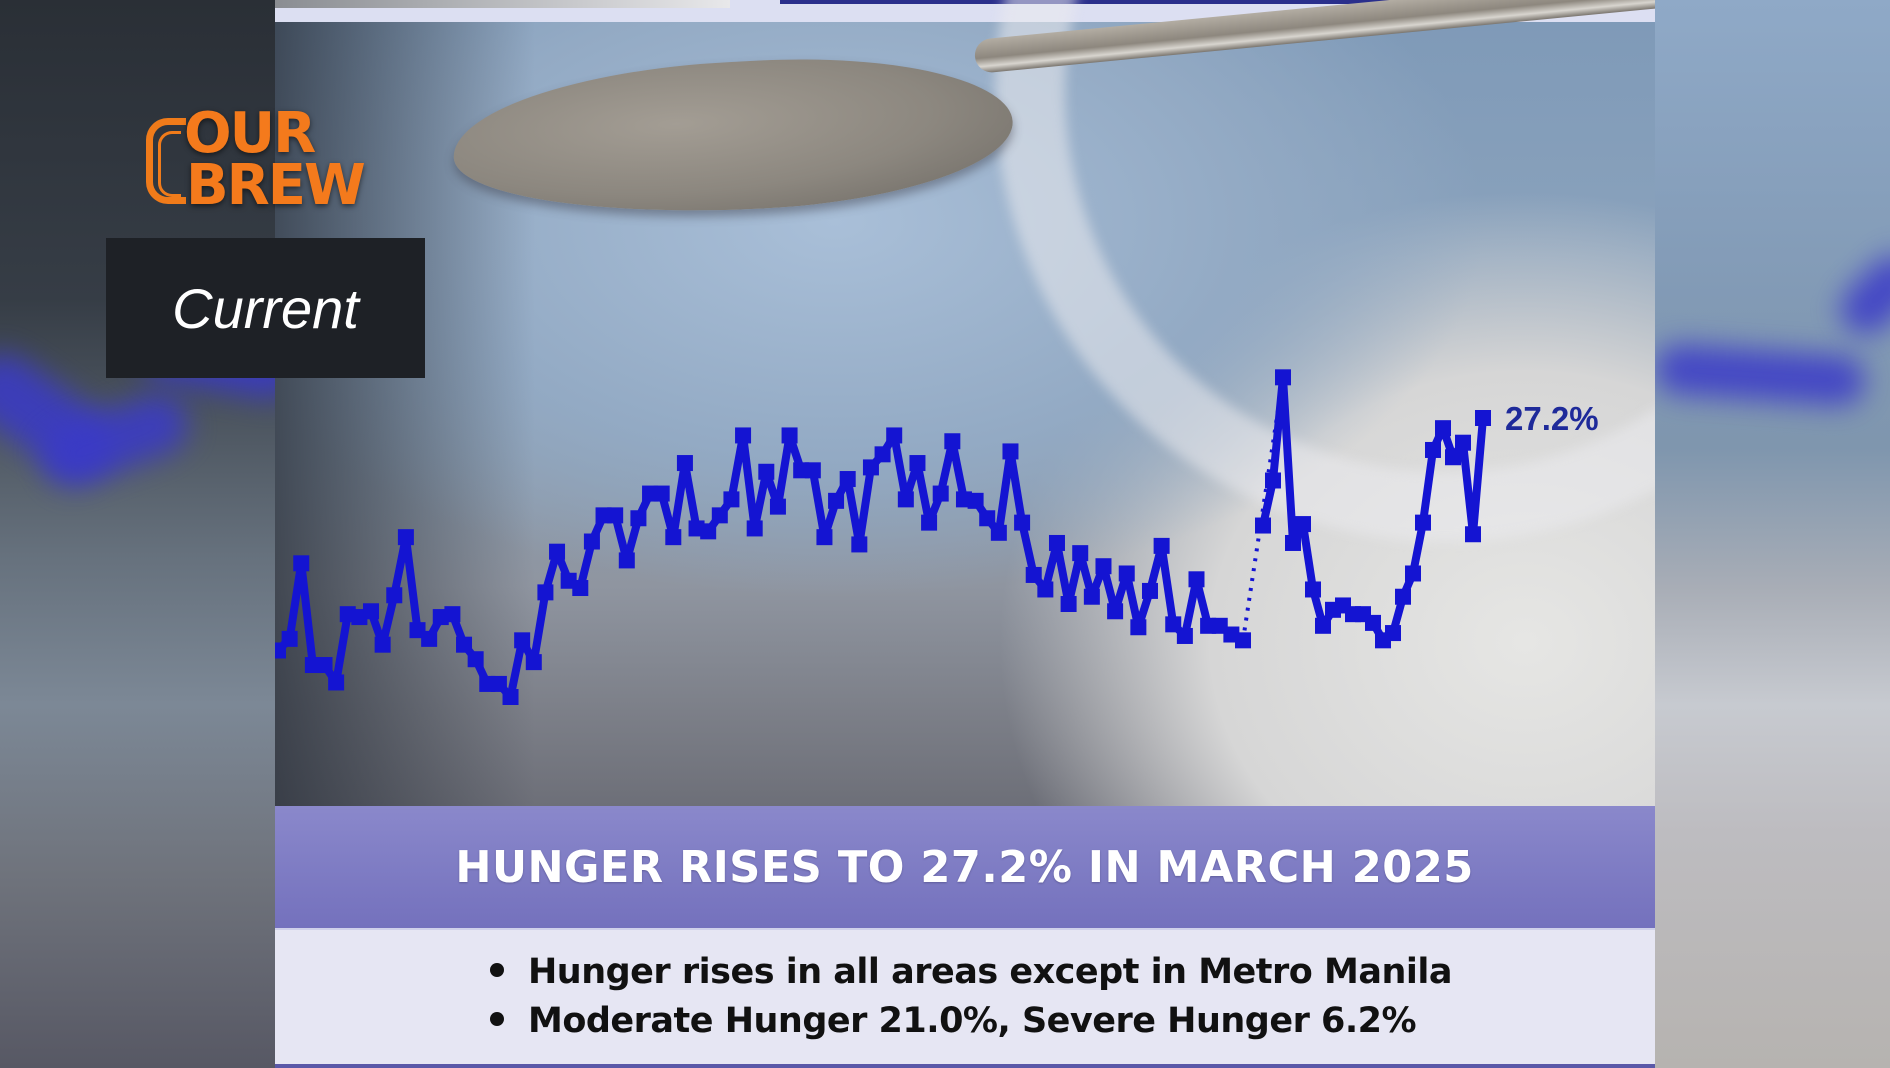 This screenshot has height=1068, width=1890. I want to click on logo-text-line2: BREW, so click(276, 185).